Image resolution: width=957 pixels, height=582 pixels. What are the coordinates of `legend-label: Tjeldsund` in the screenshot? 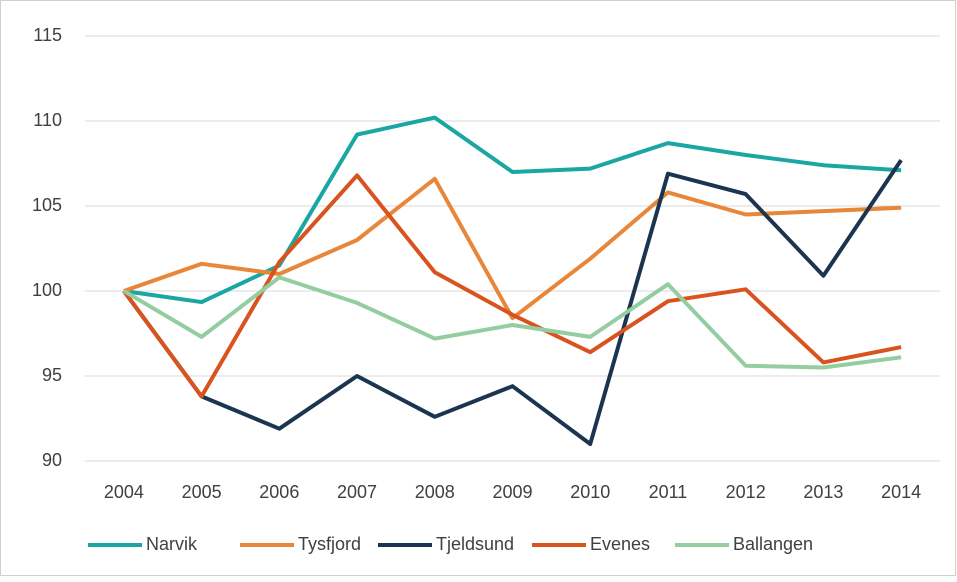 It's located at (475, 544).